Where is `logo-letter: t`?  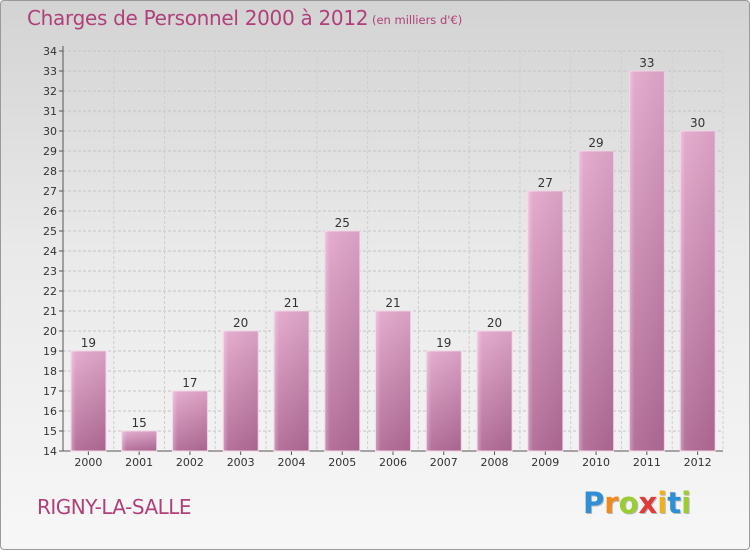
logo-letter: t is located at coordinates (674, 503).